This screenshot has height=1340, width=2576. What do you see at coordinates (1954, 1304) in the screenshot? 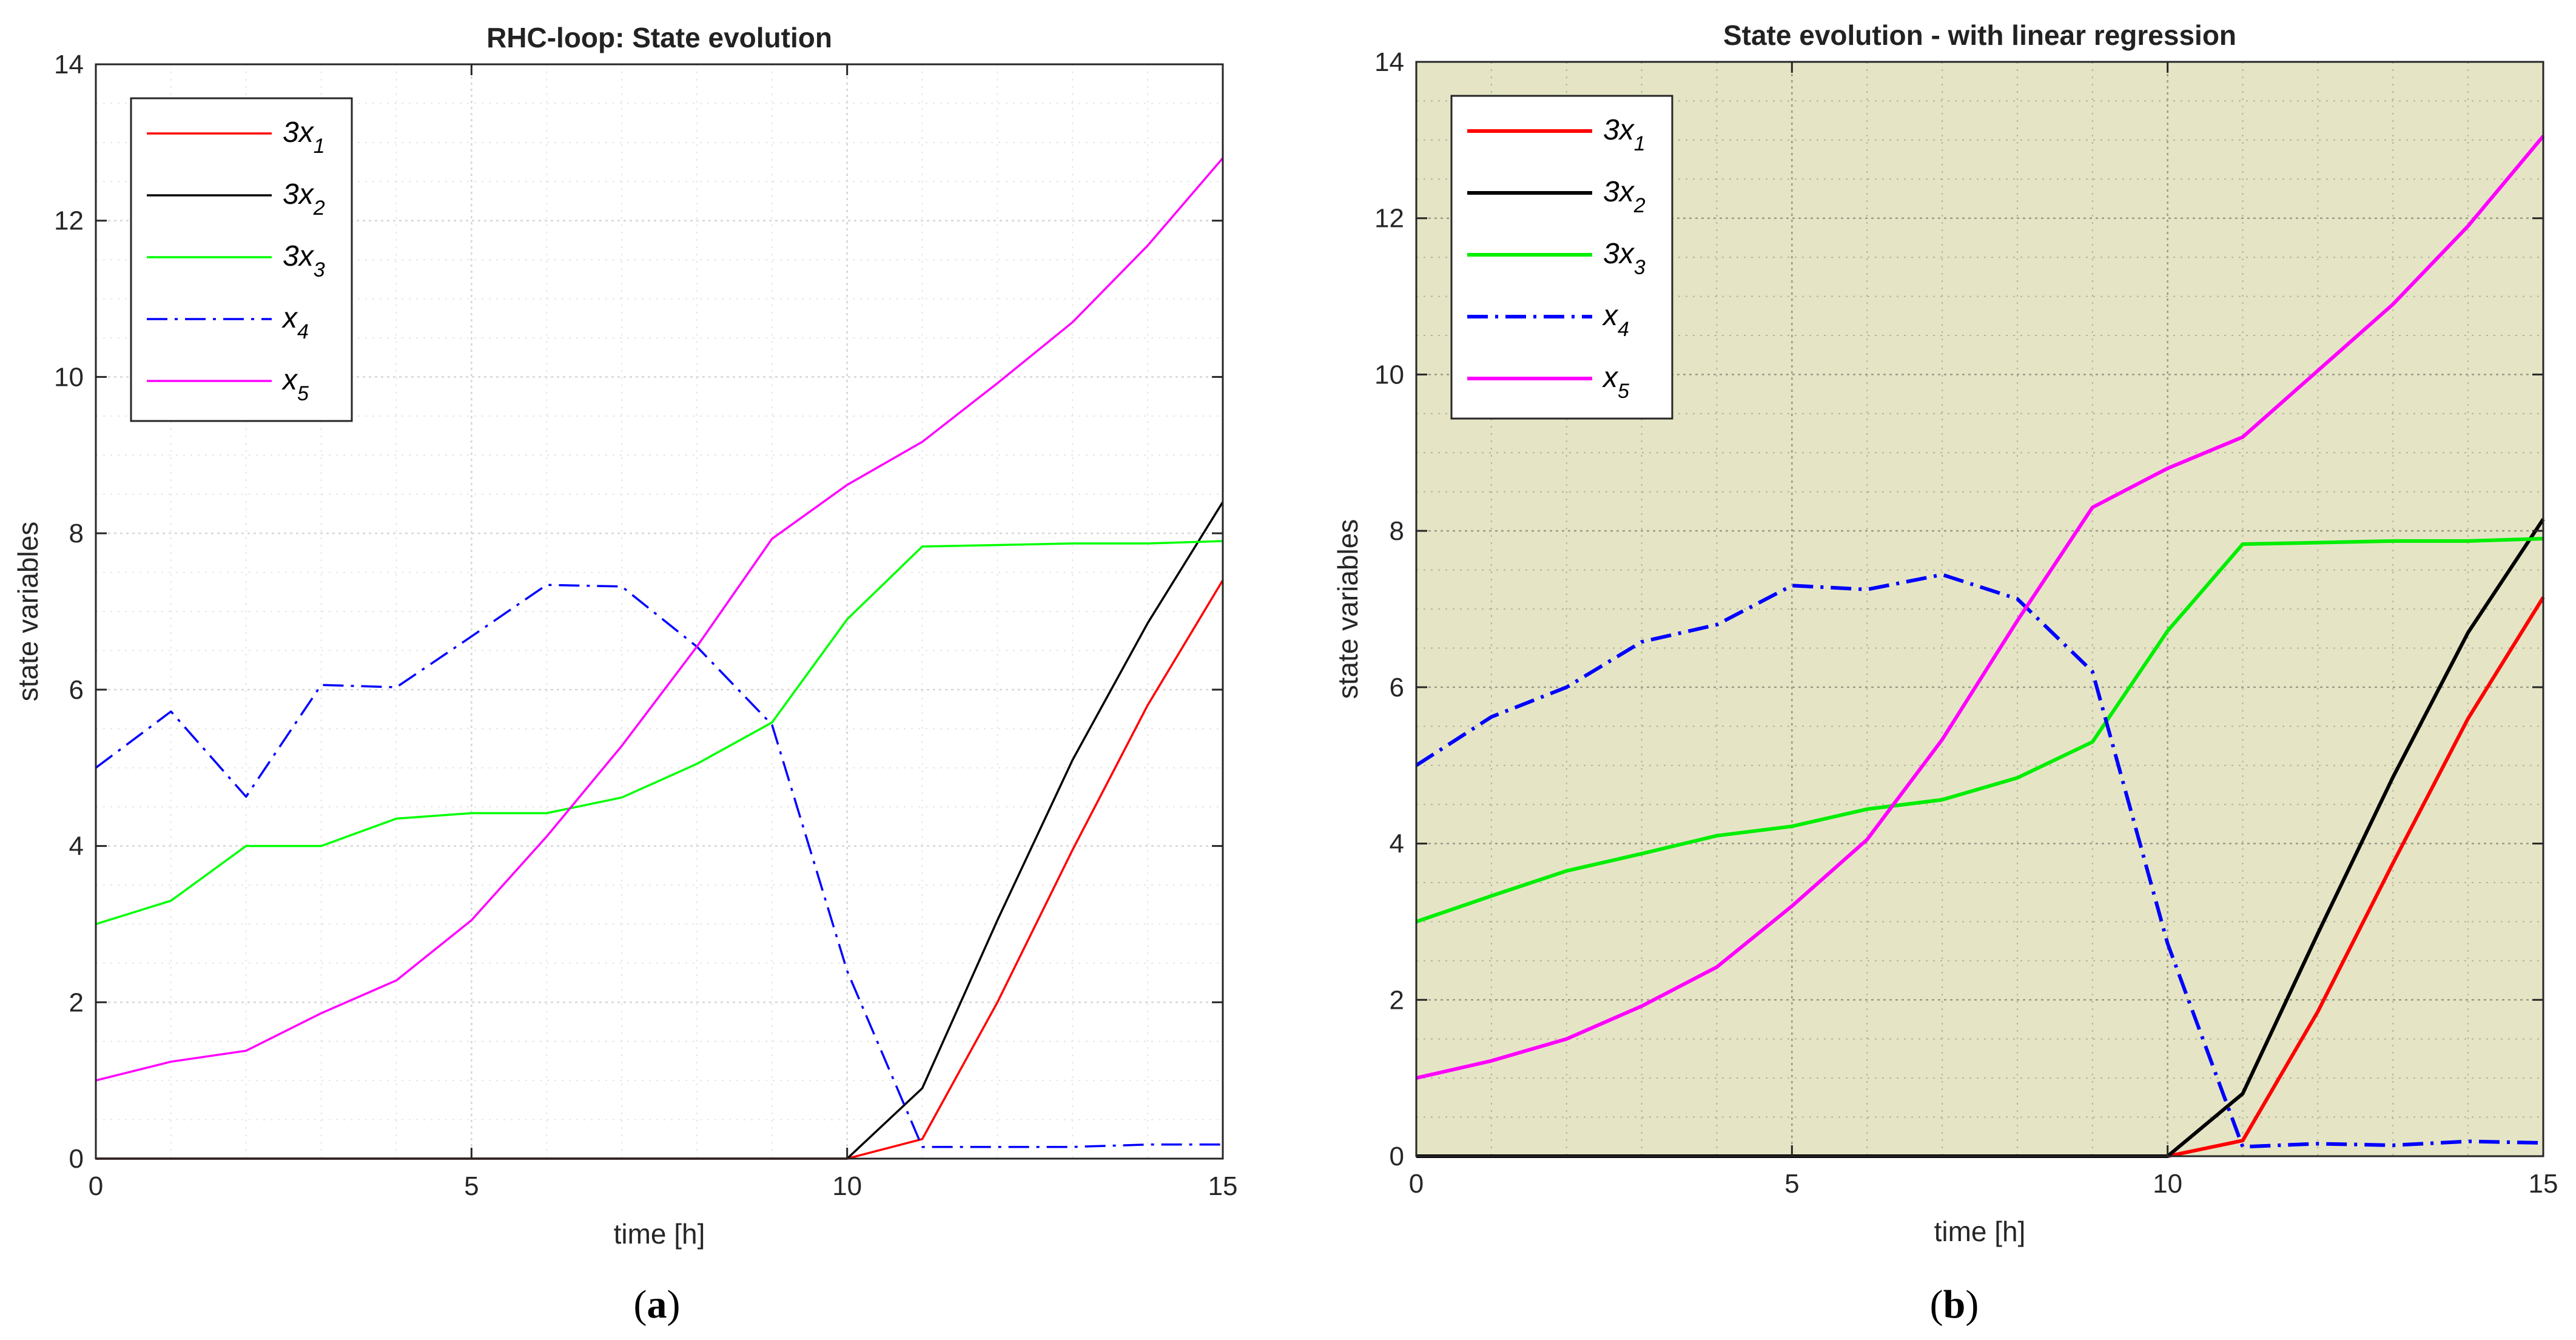
I see `panel-caption-b: (b)` at bounding box center [1954, 1304].